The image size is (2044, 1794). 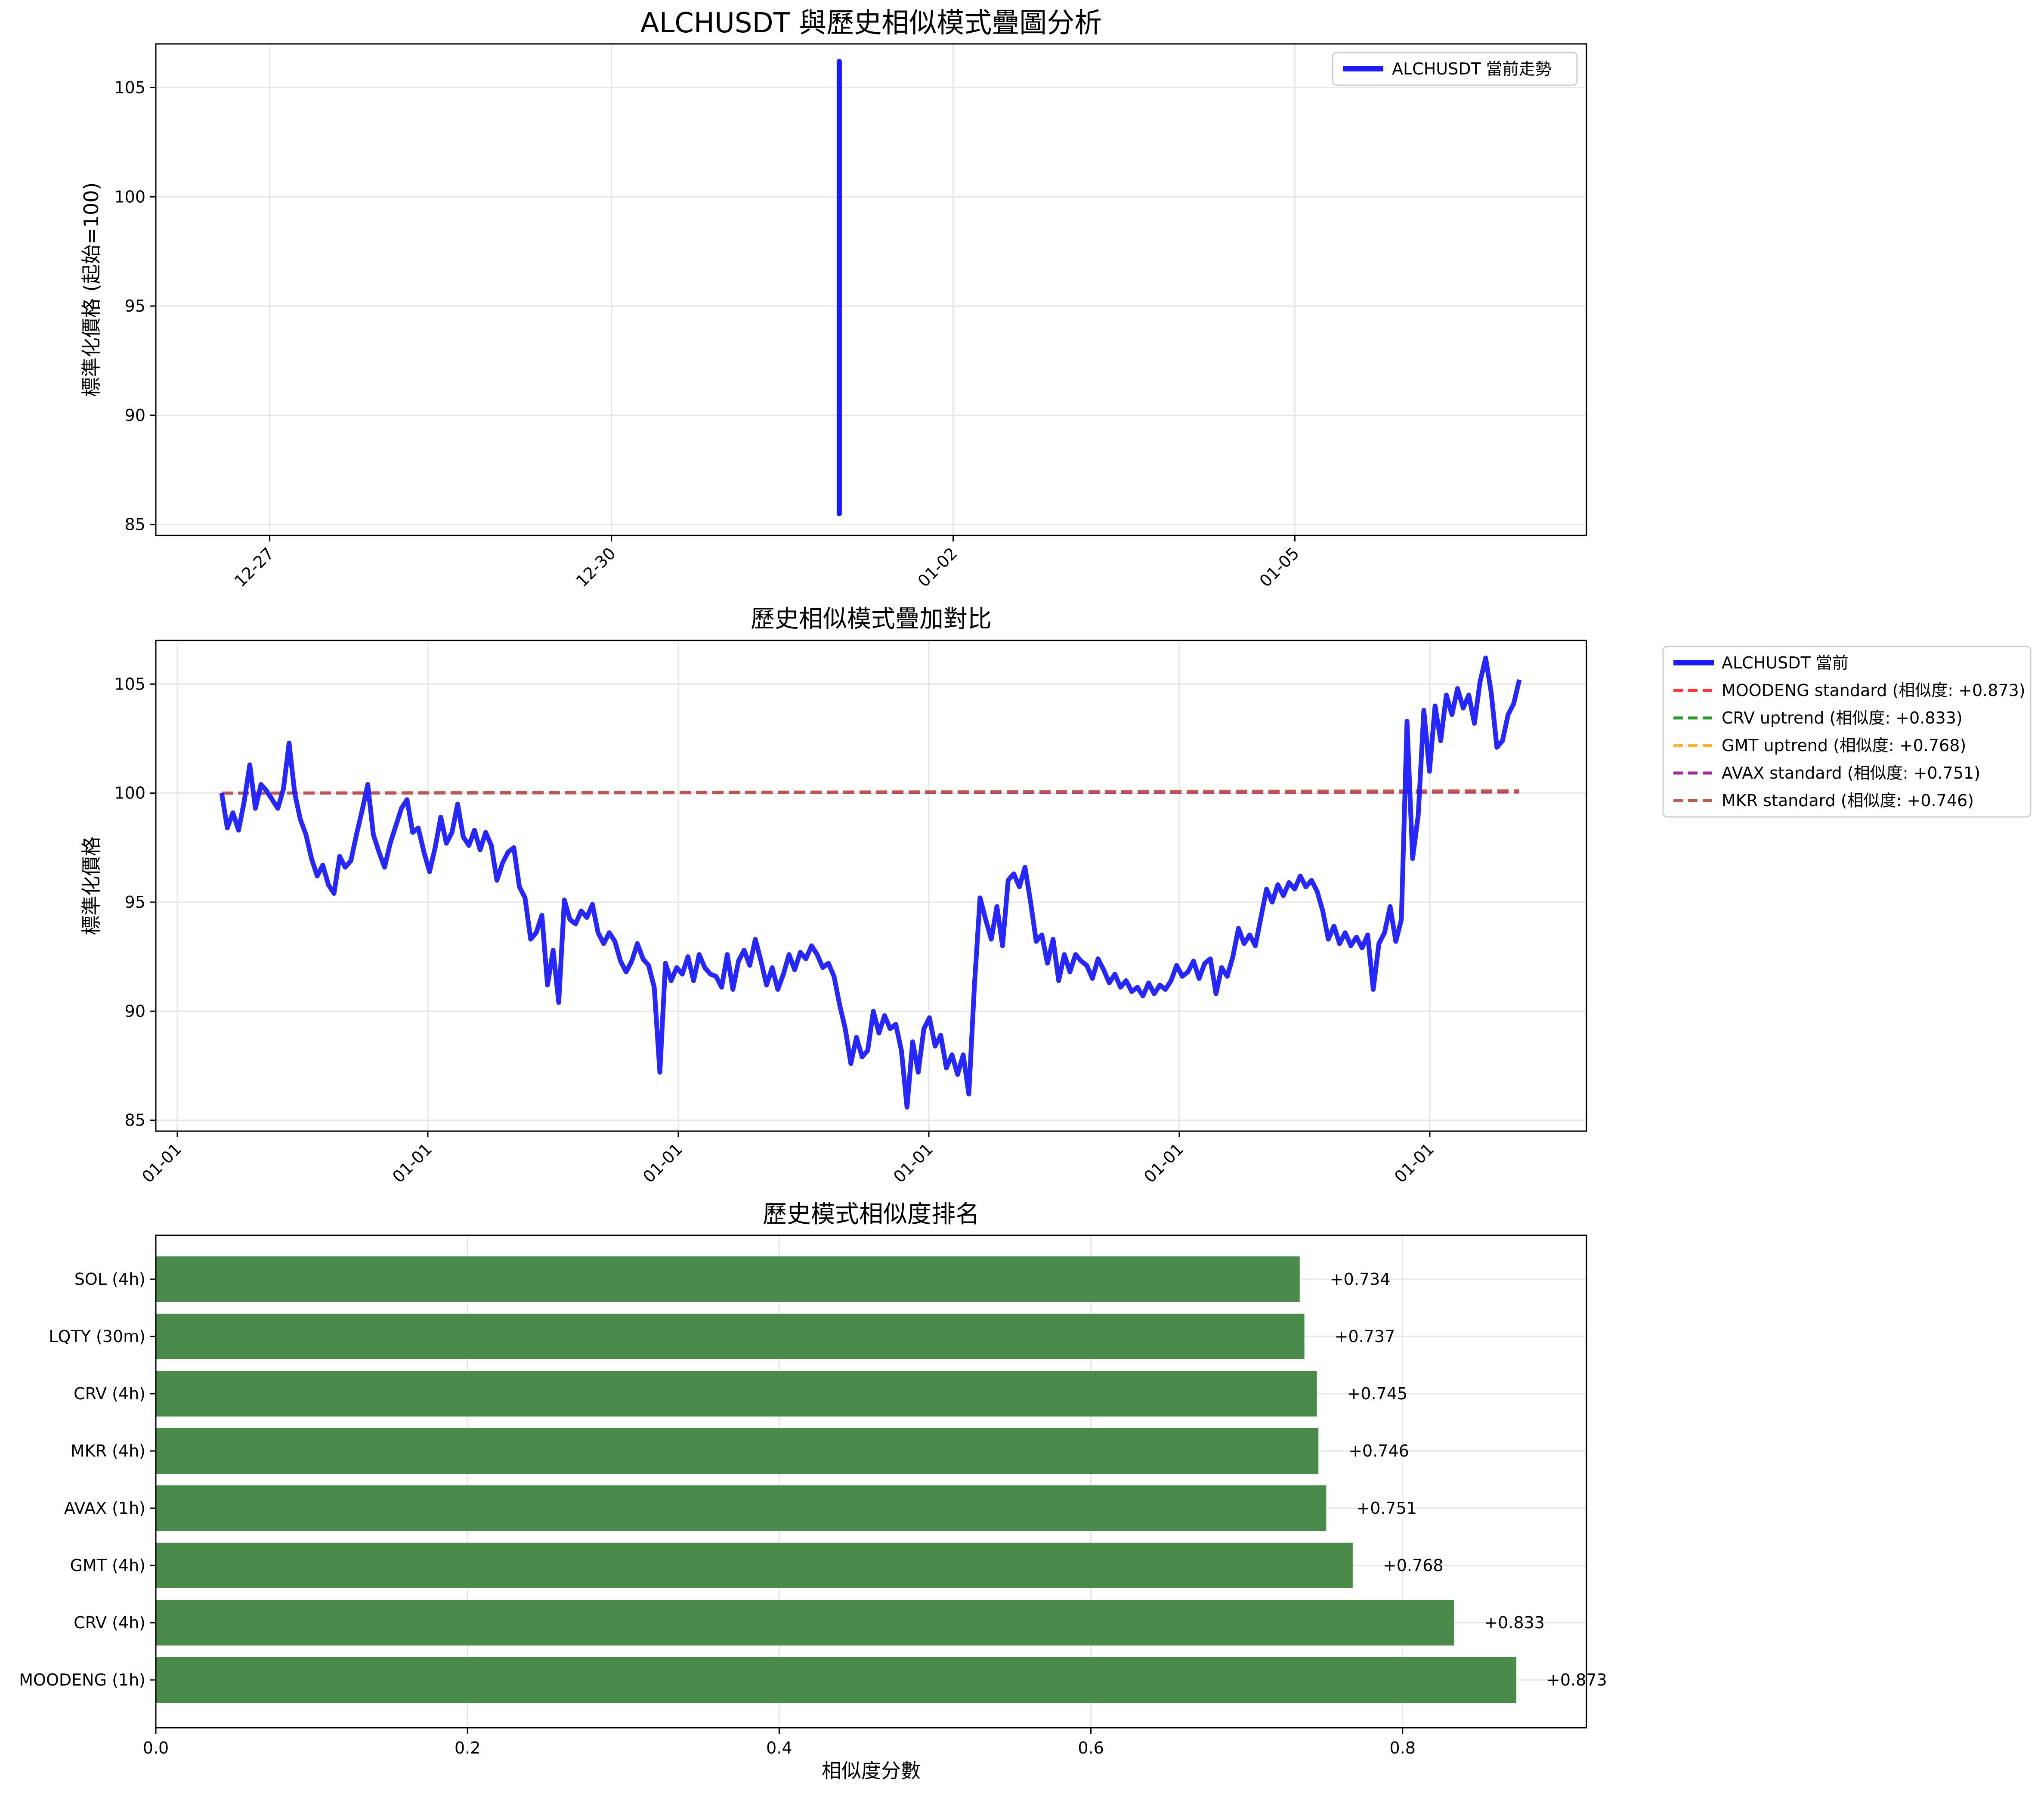 I want to click on category-label: MKR (4h), so click(x=108, y=1450).